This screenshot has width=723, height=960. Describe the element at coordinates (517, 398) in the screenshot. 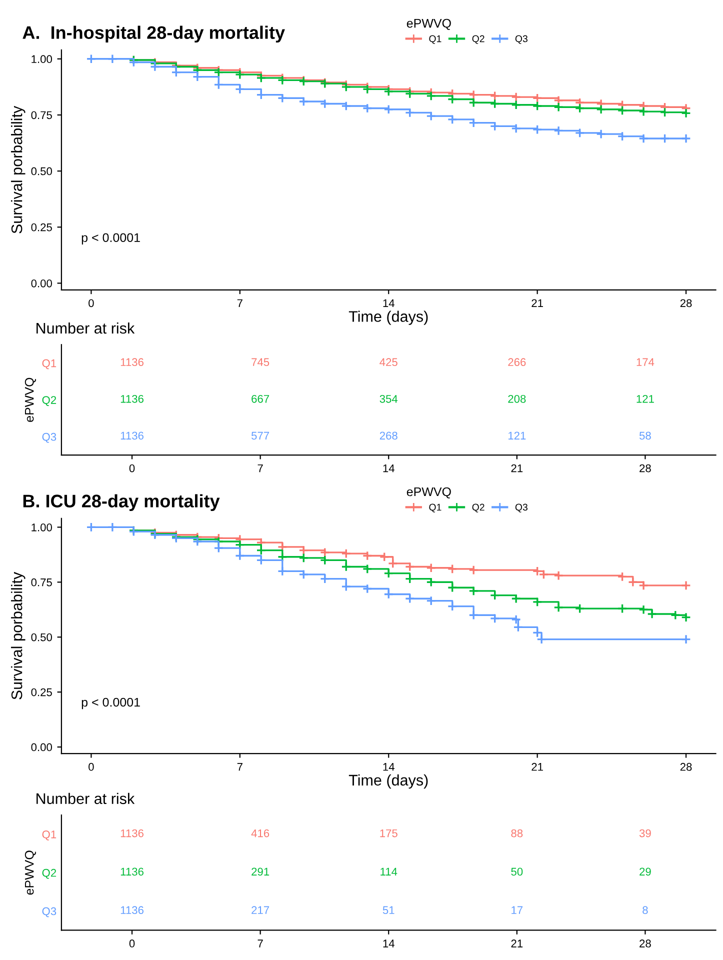

I see `data-label: 208` at that location.